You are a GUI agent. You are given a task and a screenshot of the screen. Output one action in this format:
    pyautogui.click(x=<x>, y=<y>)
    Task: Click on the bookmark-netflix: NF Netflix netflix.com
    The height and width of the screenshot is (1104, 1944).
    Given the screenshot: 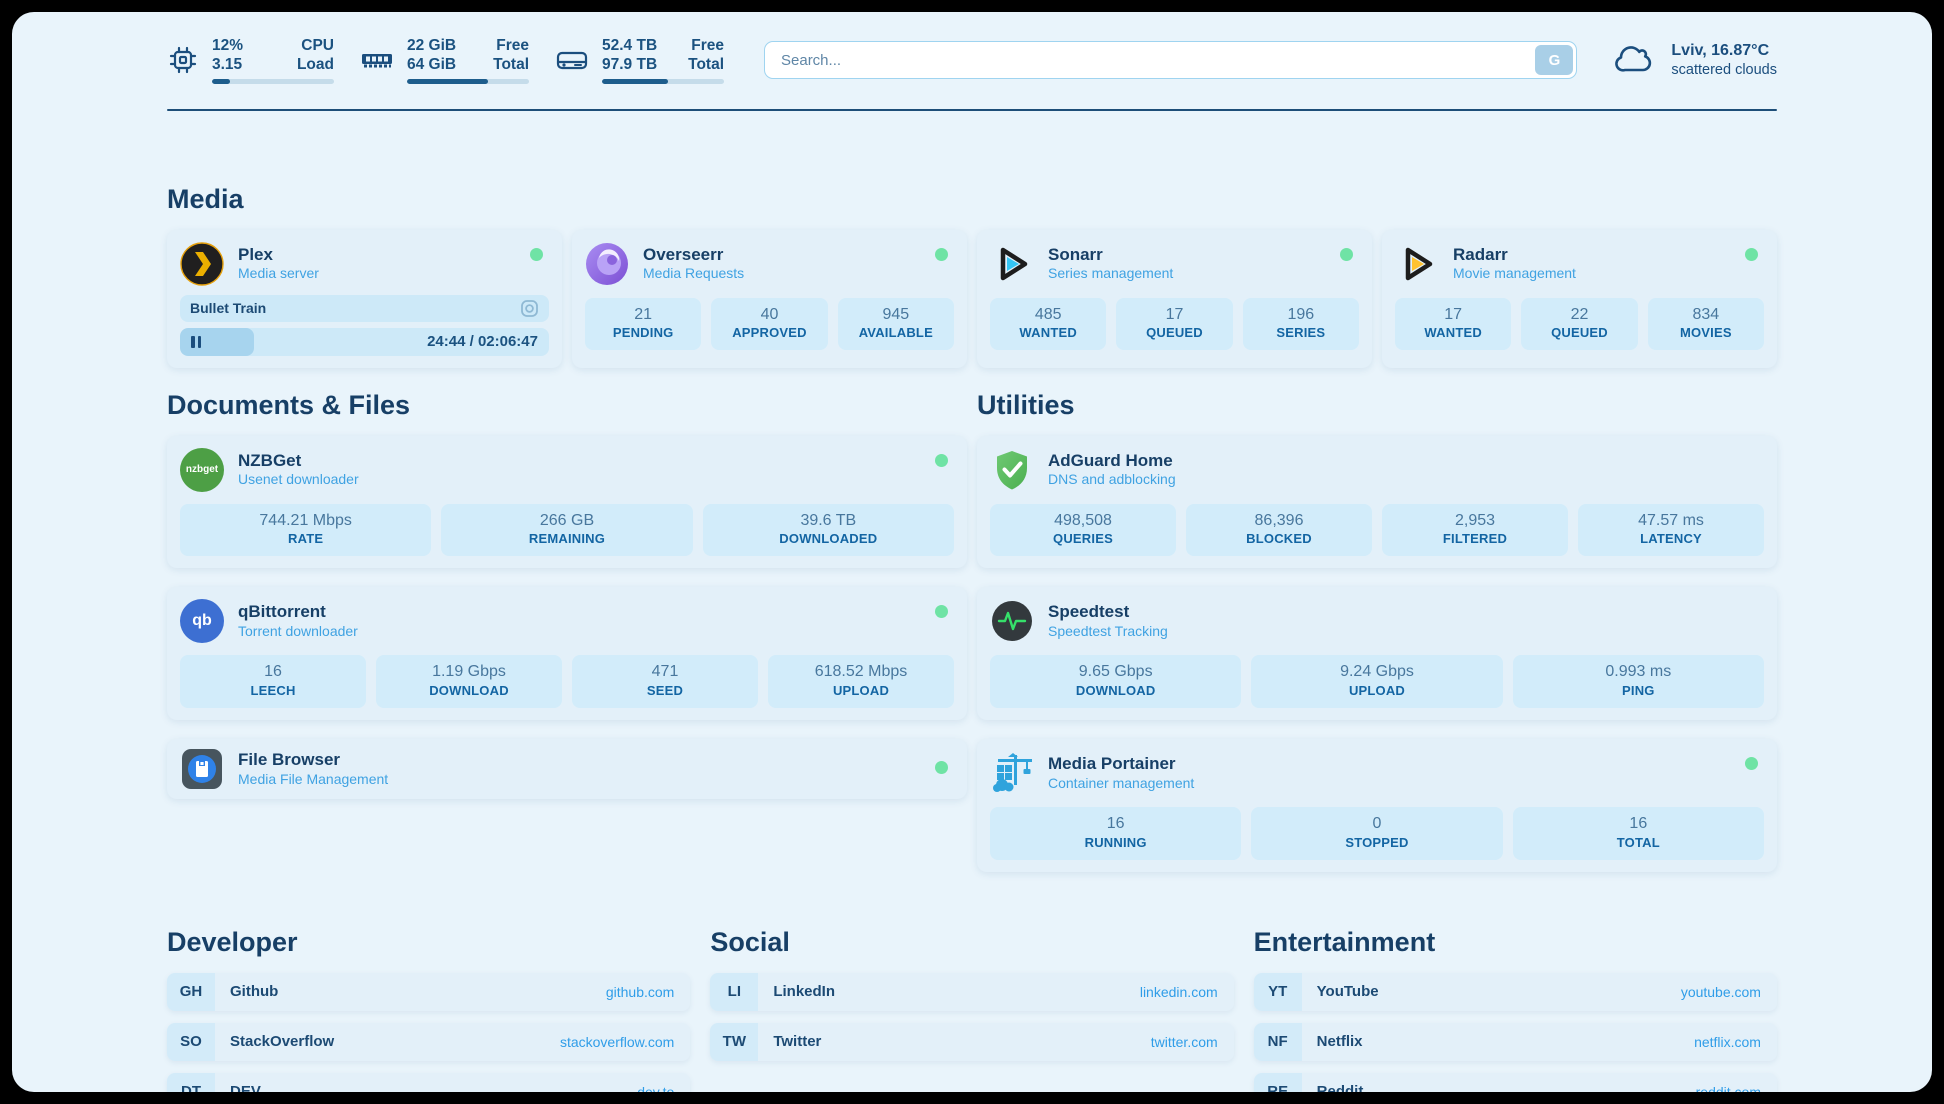 What is the action you would take?
    pyautogui.click(x=1515, y=1041)
    